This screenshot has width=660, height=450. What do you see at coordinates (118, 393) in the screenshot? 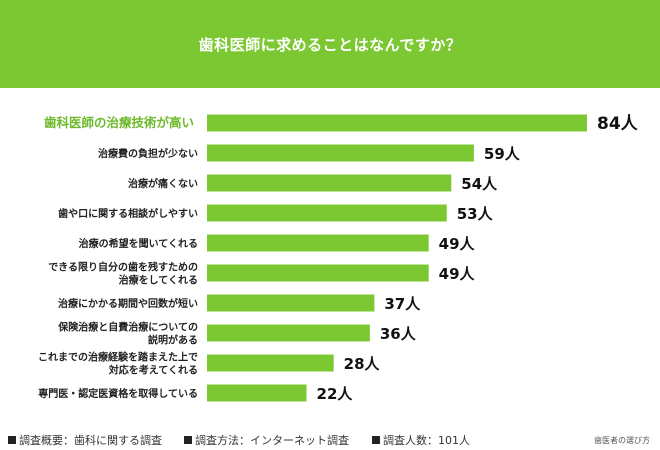
I see `category-label: 専門医・認定医資格を取得している` at bounding box center [118, 393].